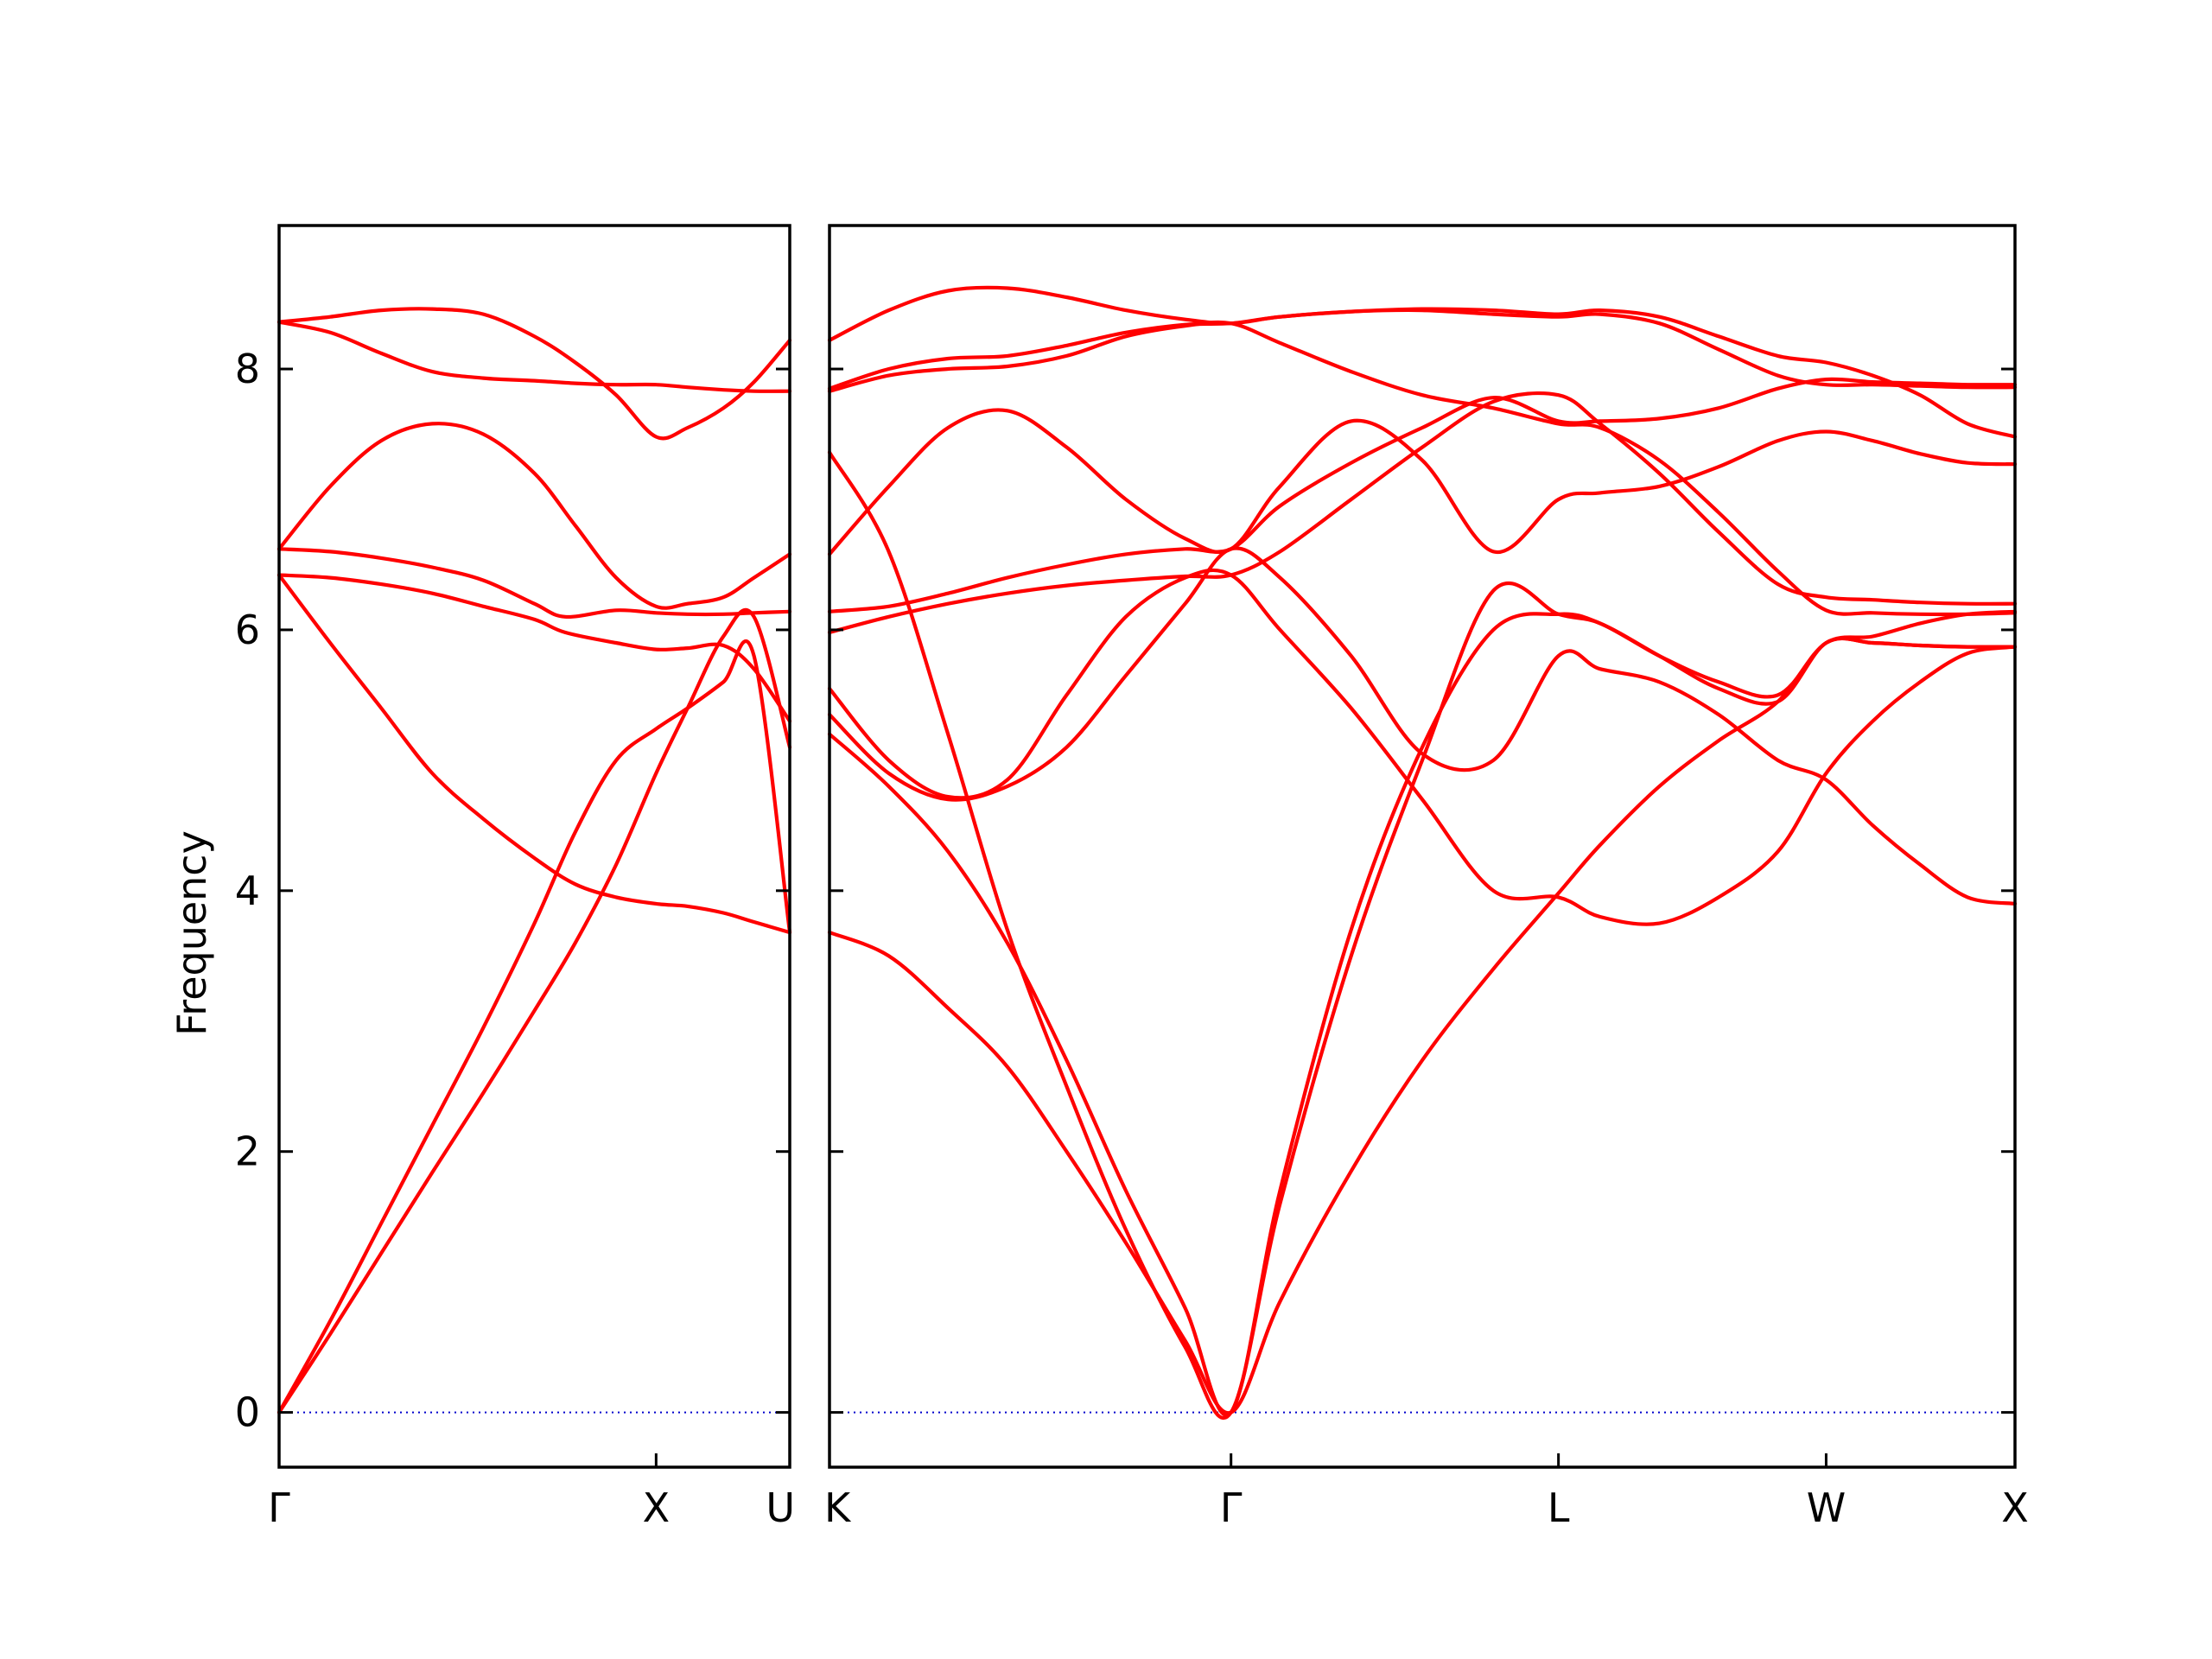 This screenshot has width=2212, height=1659. Describe the element at coordinates (247, 1151) in the screenshot. I see `y-tick-label: 2` at that location.